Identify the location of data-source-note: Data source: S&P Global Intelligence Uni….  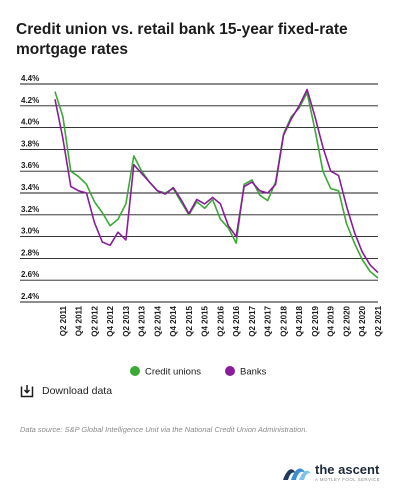
(164, 429).